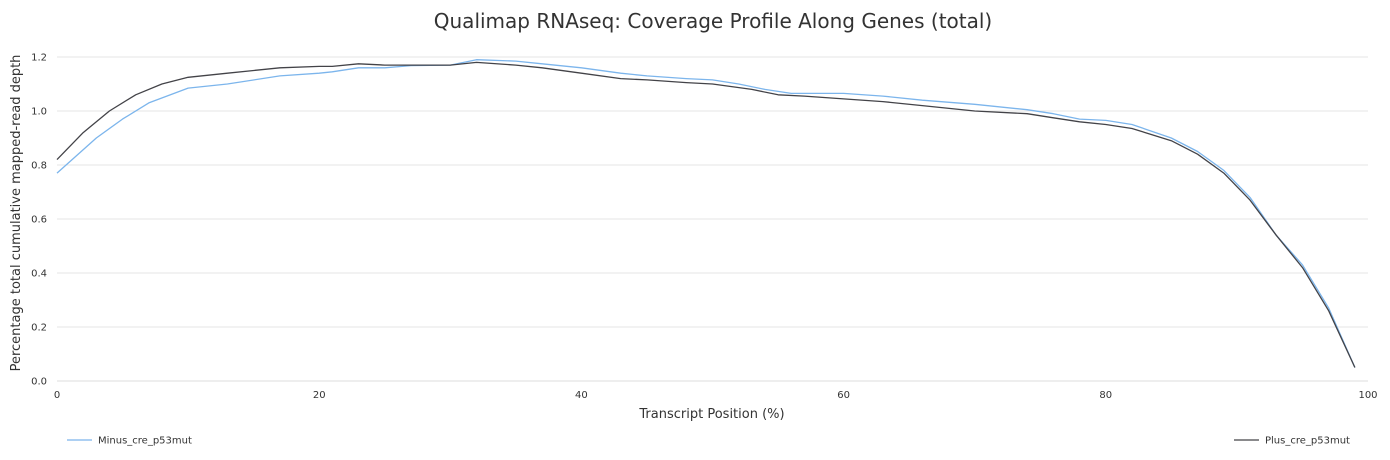 The width and height of the screenshot is (1390, 460). I want to click on y-tick-label: 0.6, so click(39, 220).